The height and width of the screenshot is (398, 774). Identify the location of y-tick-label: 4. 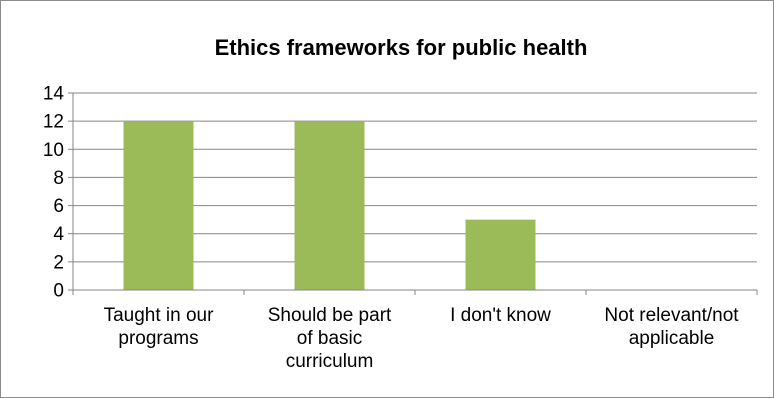
(58, 234).